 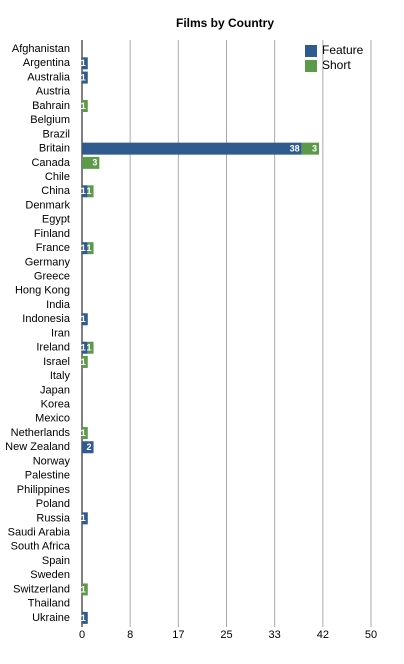 What do you see at coordinates (343, 50) in the screenshot?
I see `legend-label: Feature` at bounding box center [343, 50].